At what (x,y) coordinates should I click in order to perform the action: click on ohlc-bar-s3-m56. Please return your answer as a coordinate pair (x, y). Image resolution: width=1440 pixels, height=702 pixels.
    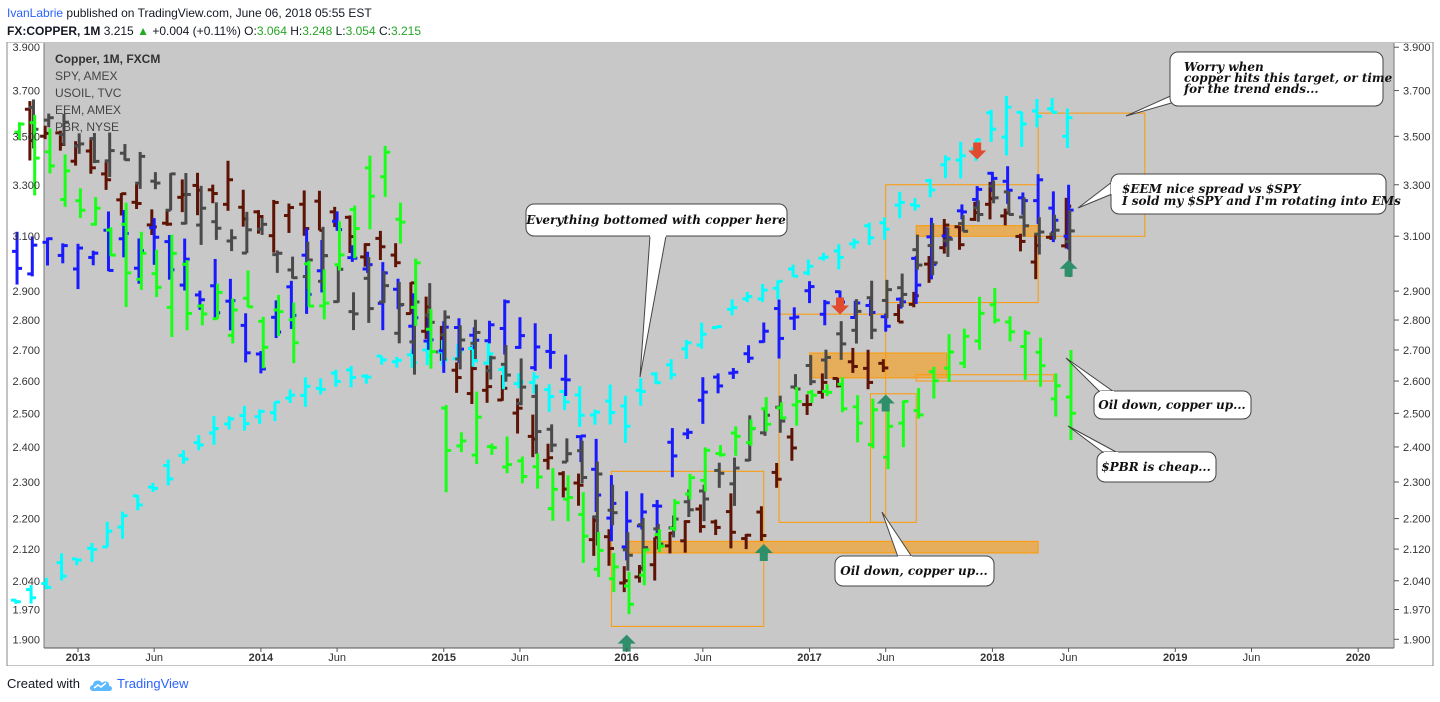
    Looking at the image, I should click on (932, 249).